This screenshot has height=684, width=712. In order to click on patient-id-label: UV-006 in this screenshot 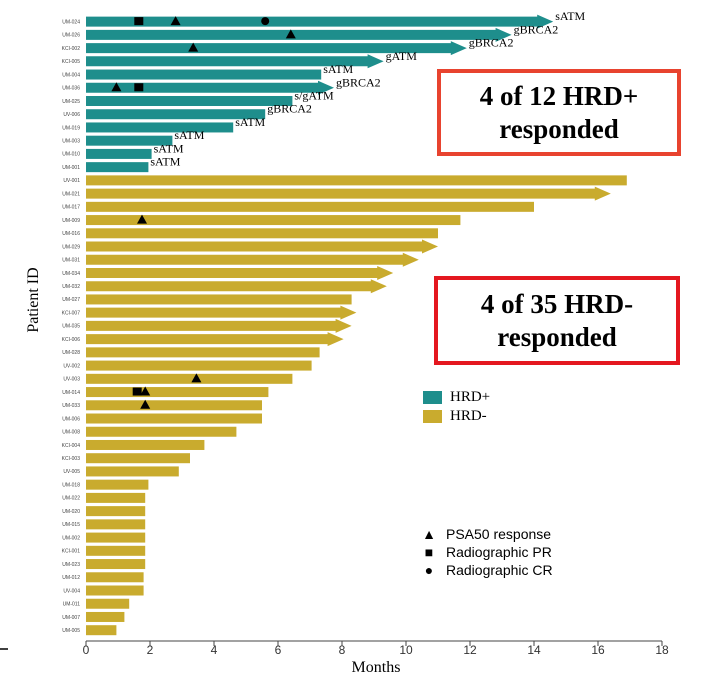, I will do `click(71, 115)`.